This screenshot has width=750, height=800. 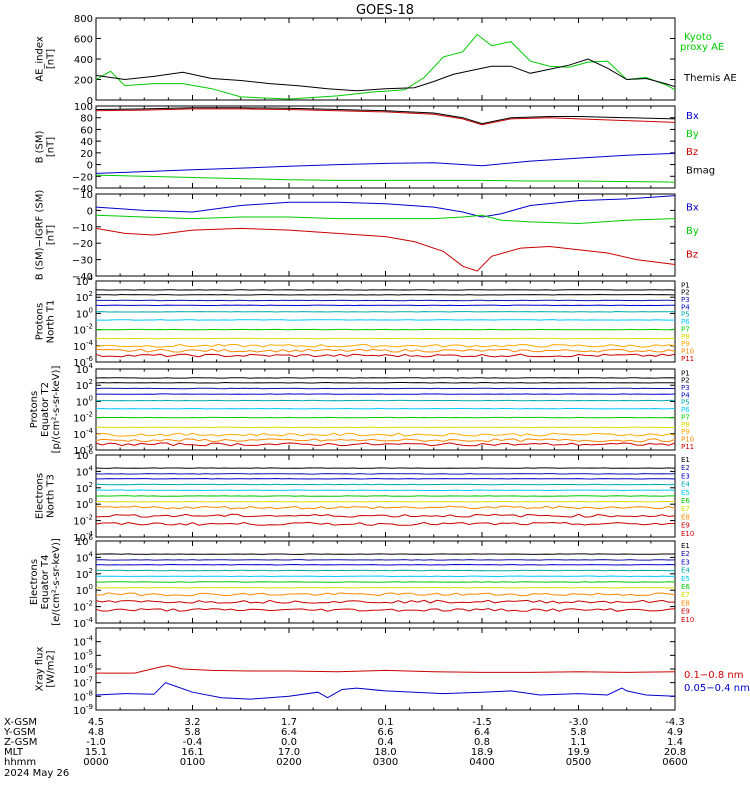 What do you see at coordinates (90, 211) in the screenshot?
I see `y-tick-label: 0` at bounding box center [90, 211].